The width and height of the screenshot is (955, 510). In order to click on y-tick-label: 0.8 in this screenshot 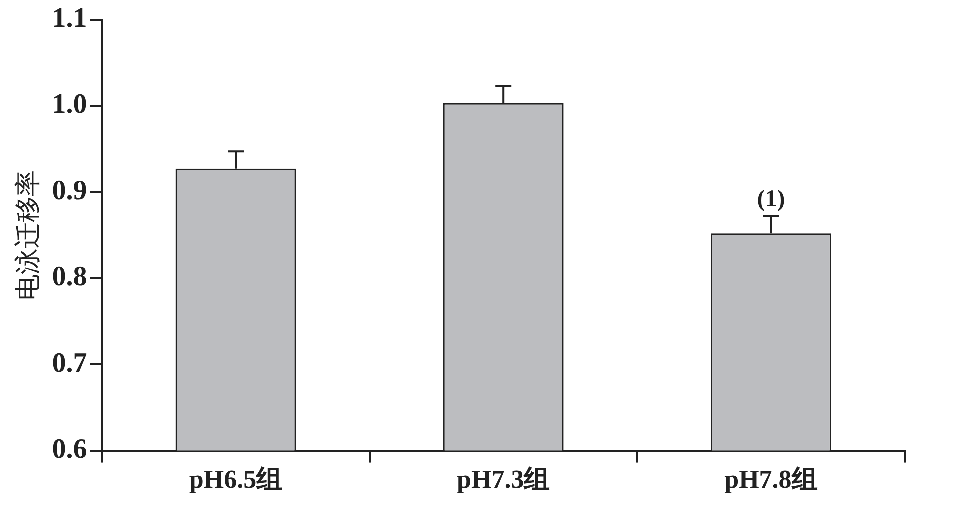, I will do `click(70, 277)`.